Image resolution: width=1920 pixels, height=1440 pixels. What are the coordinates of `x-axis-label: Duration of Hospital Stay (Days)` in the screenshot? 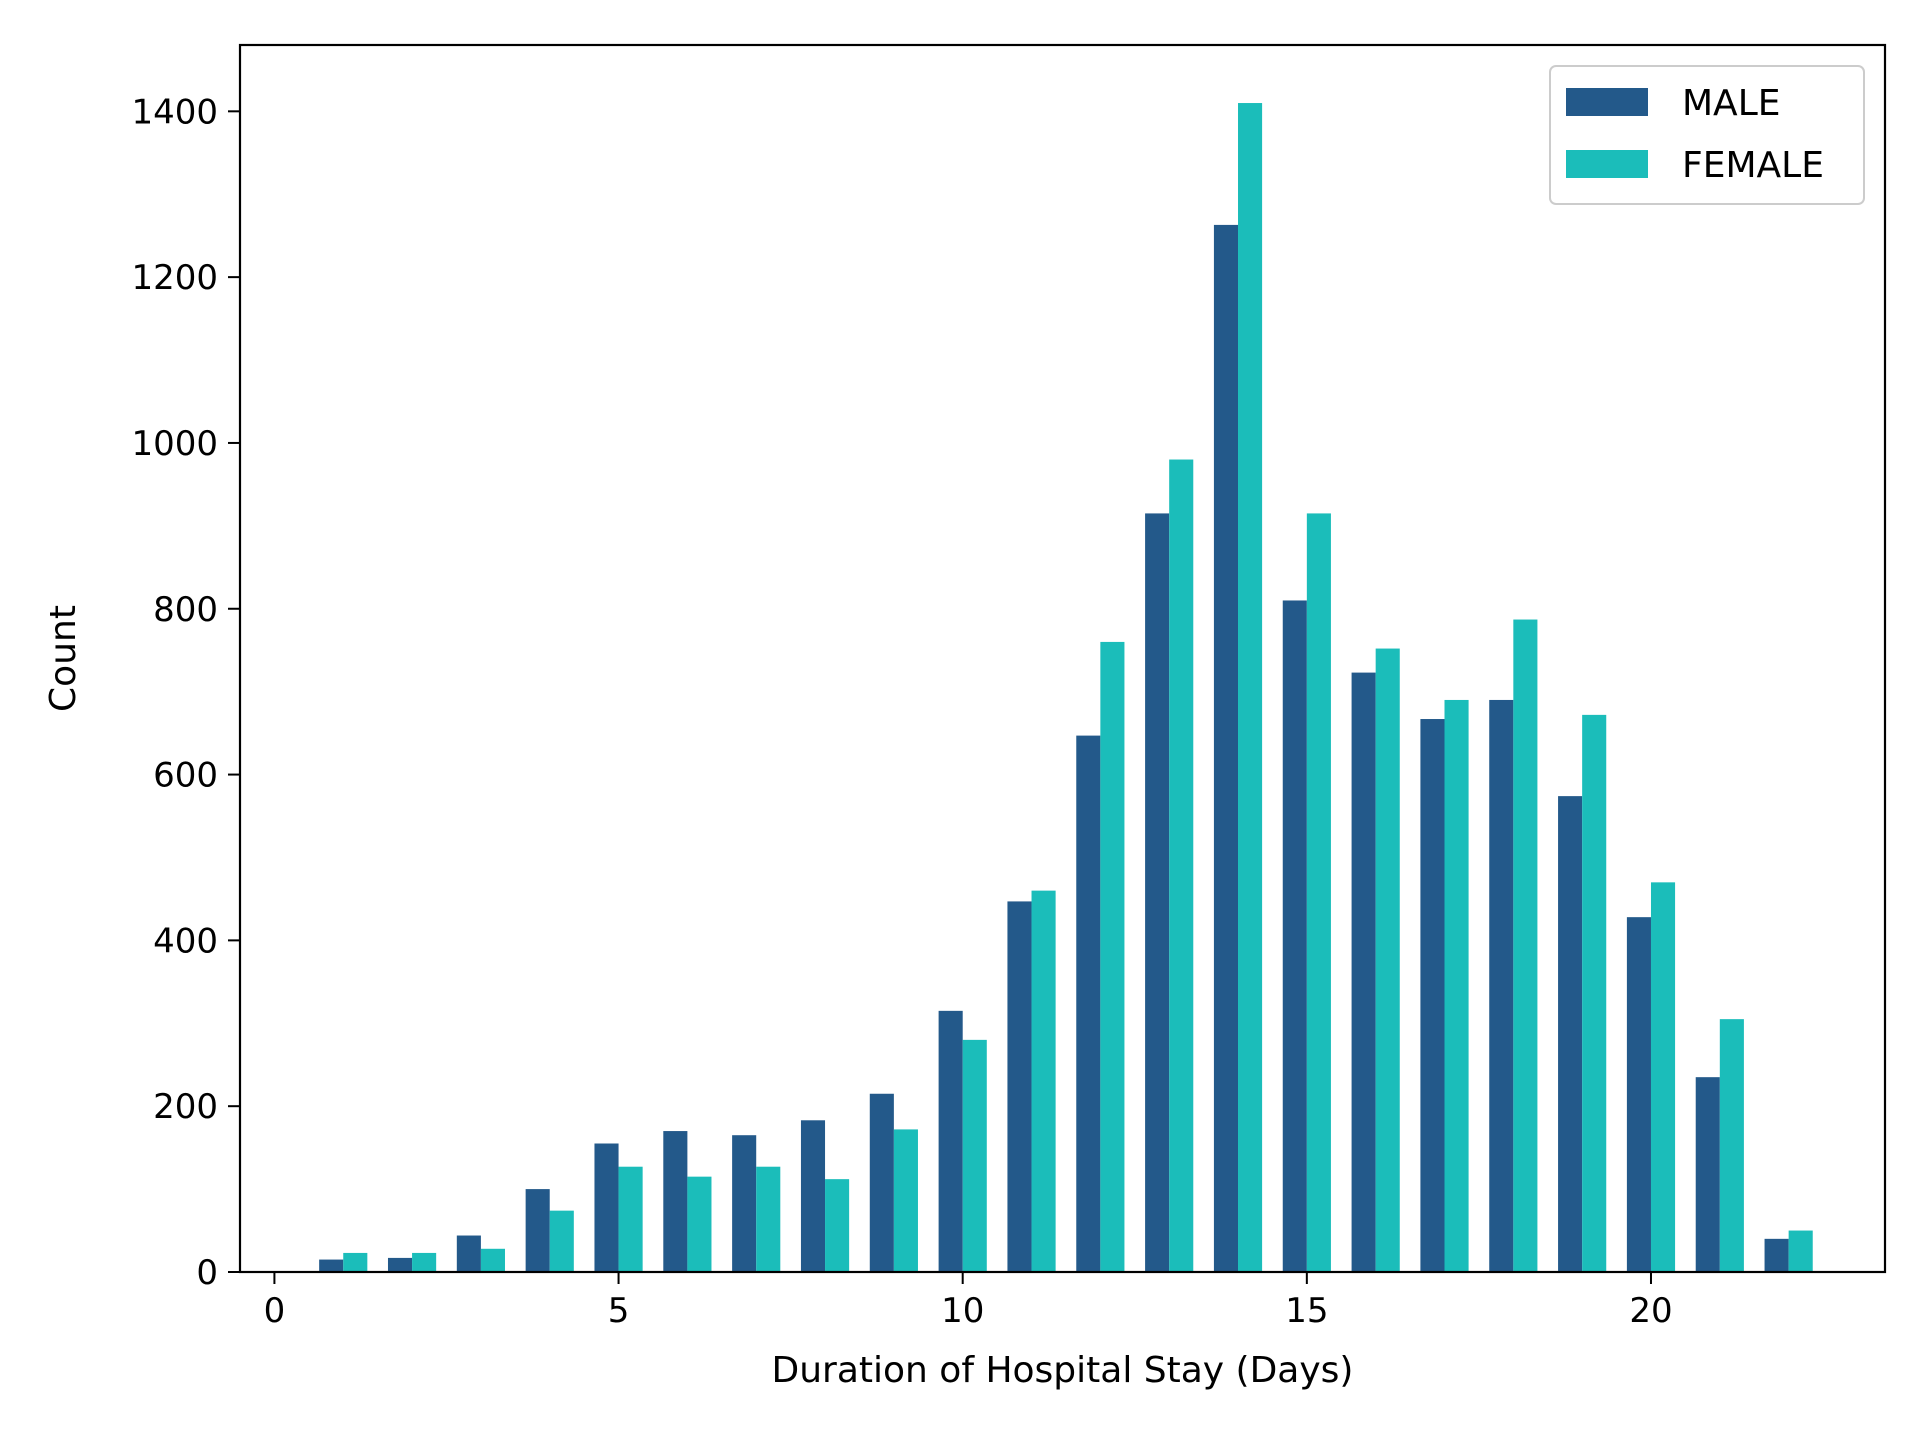 It's located at (1063, 1370).